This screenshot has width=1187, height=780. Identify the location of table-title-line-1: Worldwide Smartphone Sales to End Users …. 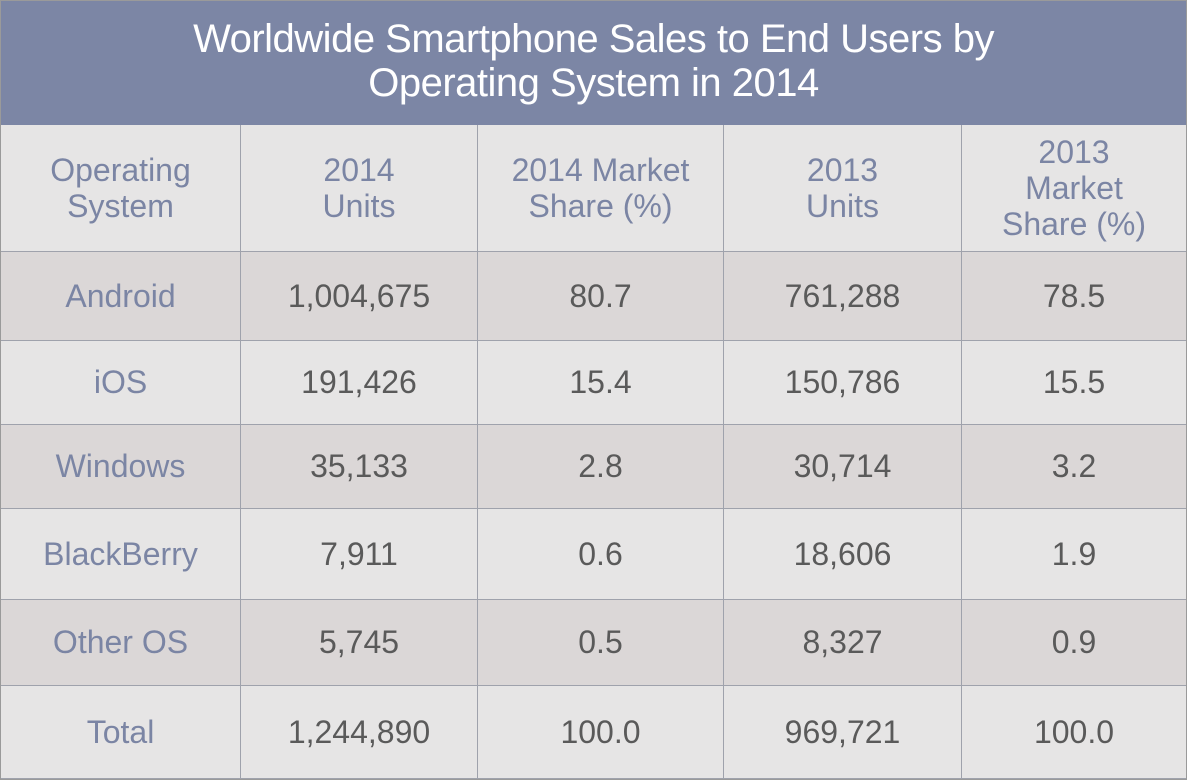
(593, 39).